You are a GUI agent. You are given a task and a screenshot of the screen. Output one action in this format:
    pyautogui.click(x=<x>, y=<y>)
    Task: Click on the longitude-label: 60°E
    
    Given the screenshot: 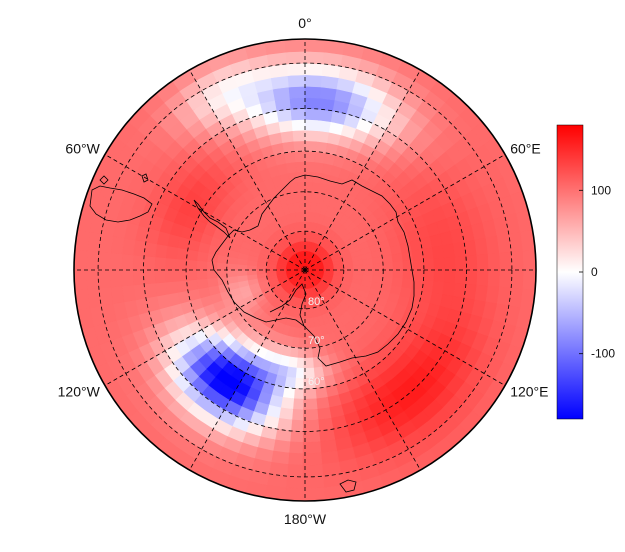 What is the action you would take?
    pyautogui.click(x=525, y=149)
    